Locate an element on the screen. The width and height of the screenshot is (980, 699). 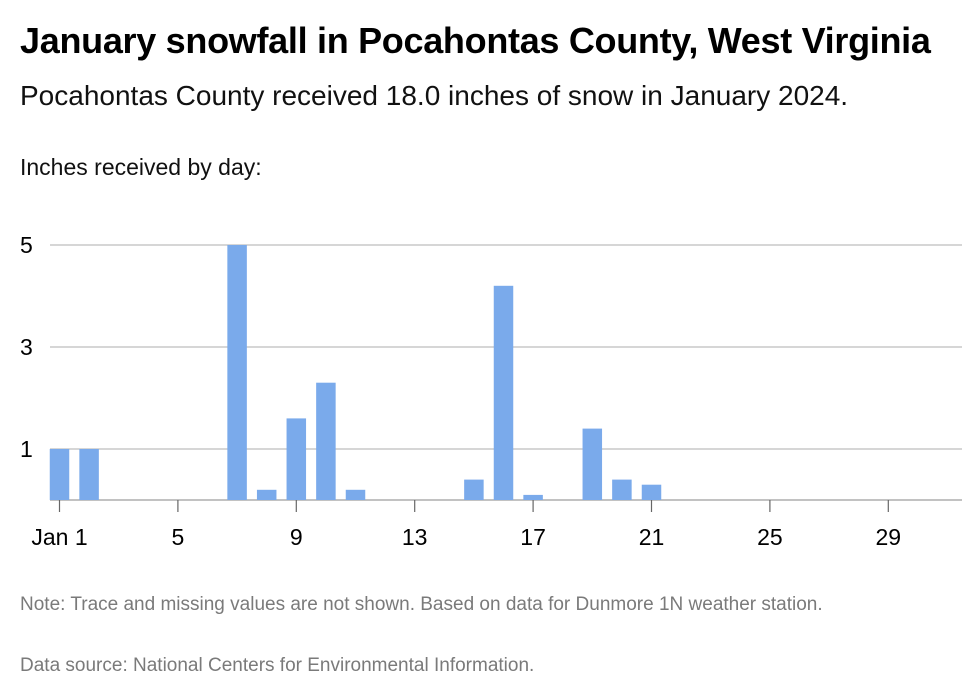
x-tick-label: 5 is located at coordinates (178, 537).